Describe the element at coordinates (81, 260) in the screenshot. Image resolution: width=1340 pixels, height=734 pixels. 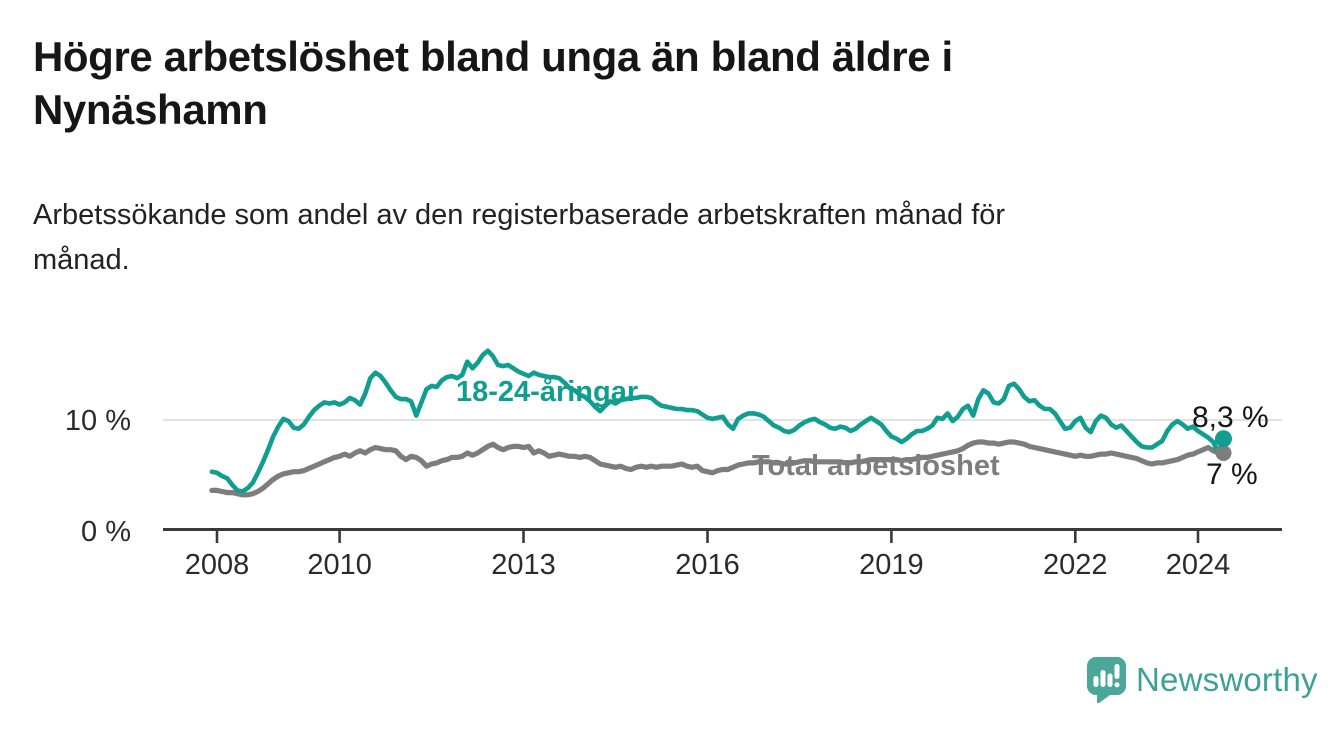
I see `chart-subtitle-line-2: månad.` at that location.